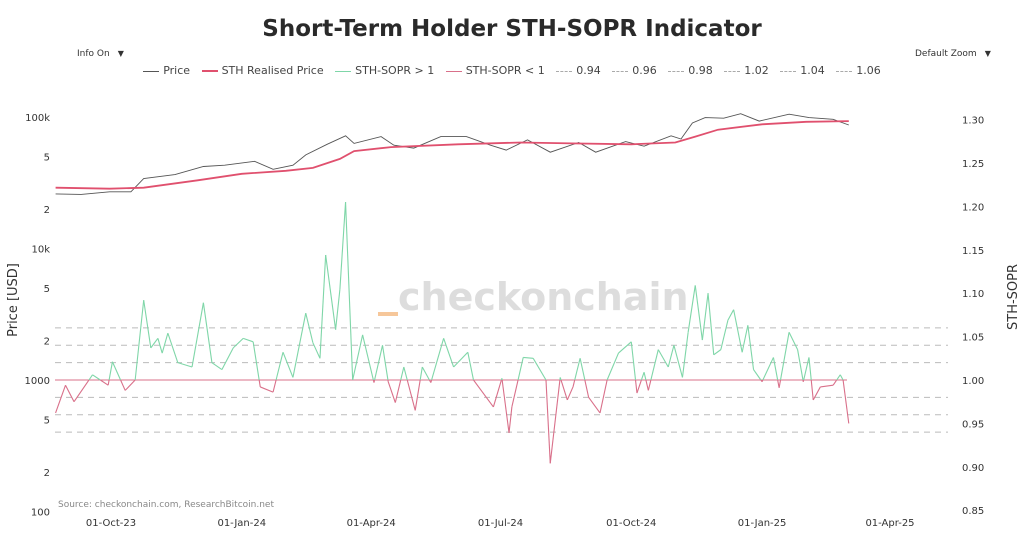 This screenshot has height=557, width=1024. Describe the element at coordinates (690, 70) in the screenshot. I see `legend-item-level-098: 0.98` at that location.